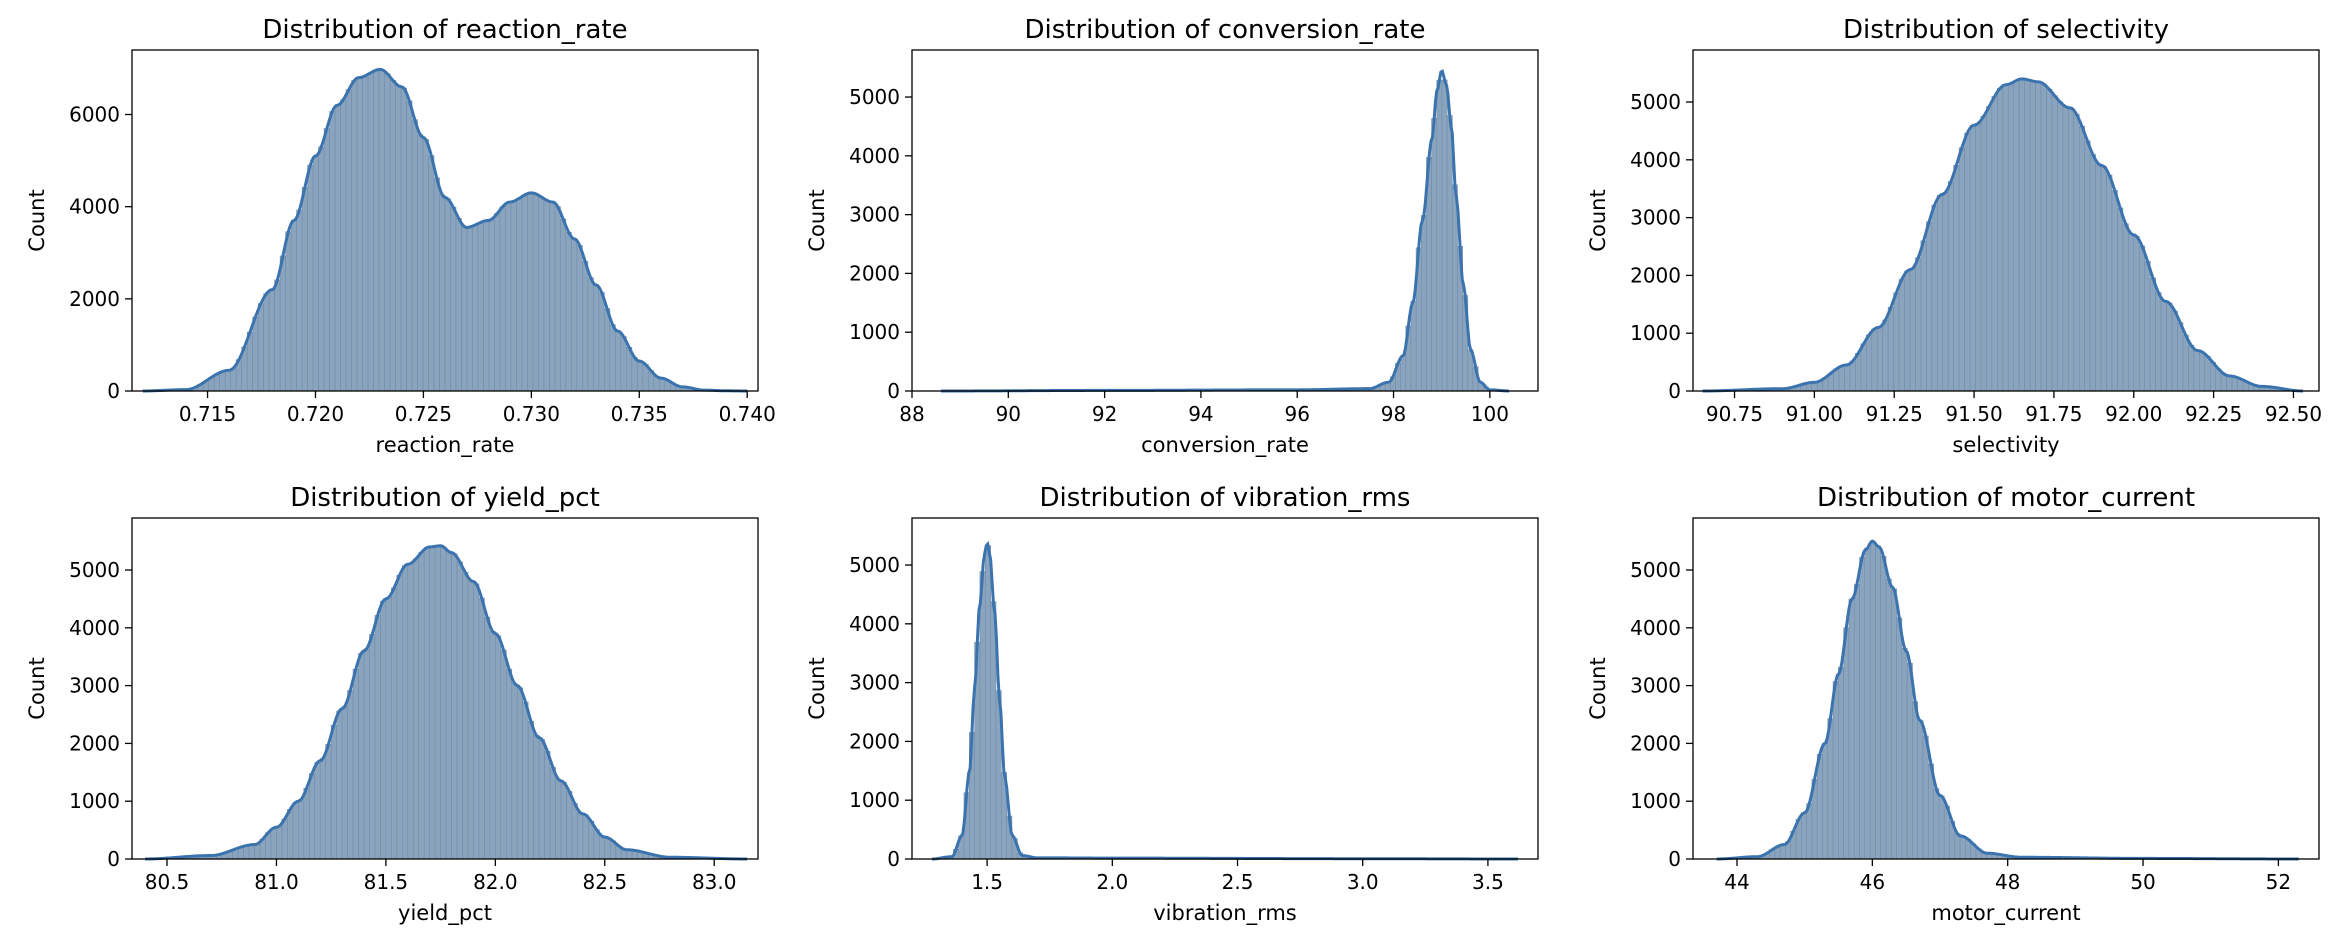 This screenshot has height=935, width=2346. What do you see at coordinates (874, 800) in the screenshot?
I see `y-tick-label: 1000` at bounding box center [874, 800].